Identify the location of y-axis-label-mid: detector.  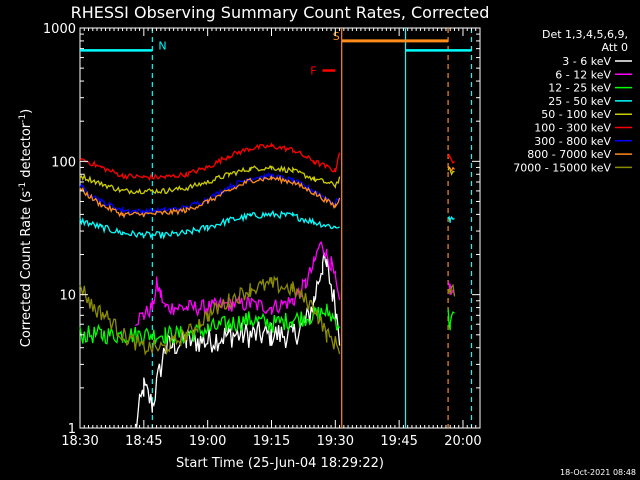
(26, 152).